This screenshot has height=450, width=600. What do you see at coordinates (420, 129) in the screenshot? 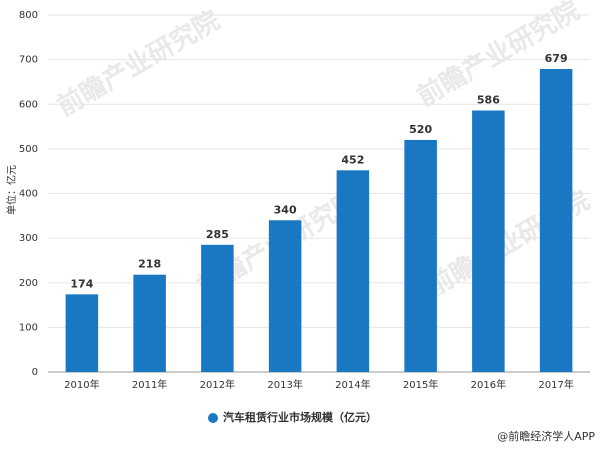
I see `value-label: 520` at bounding box center [420, 129].